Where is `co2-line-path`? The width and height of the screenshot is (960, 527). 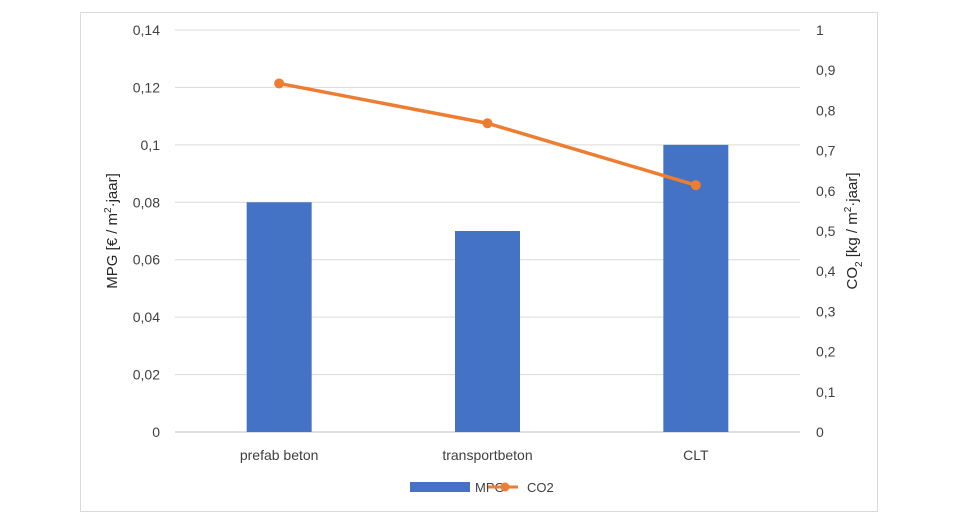 co2-line-path is located at coordinates (487, 134).